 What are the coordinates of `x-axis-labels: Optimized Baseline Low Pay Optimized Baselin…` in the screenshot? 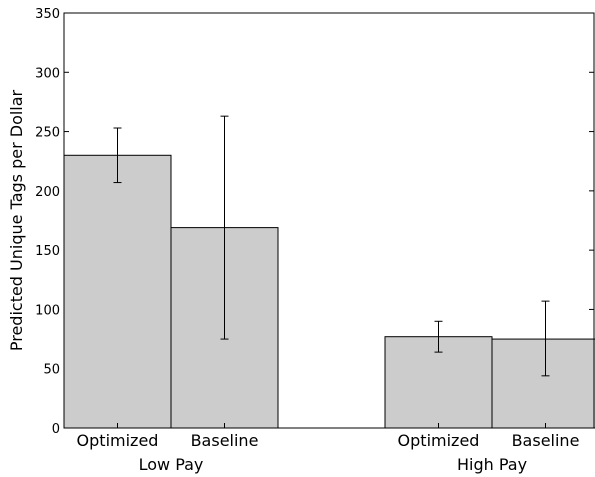 It's located at (328, 448).